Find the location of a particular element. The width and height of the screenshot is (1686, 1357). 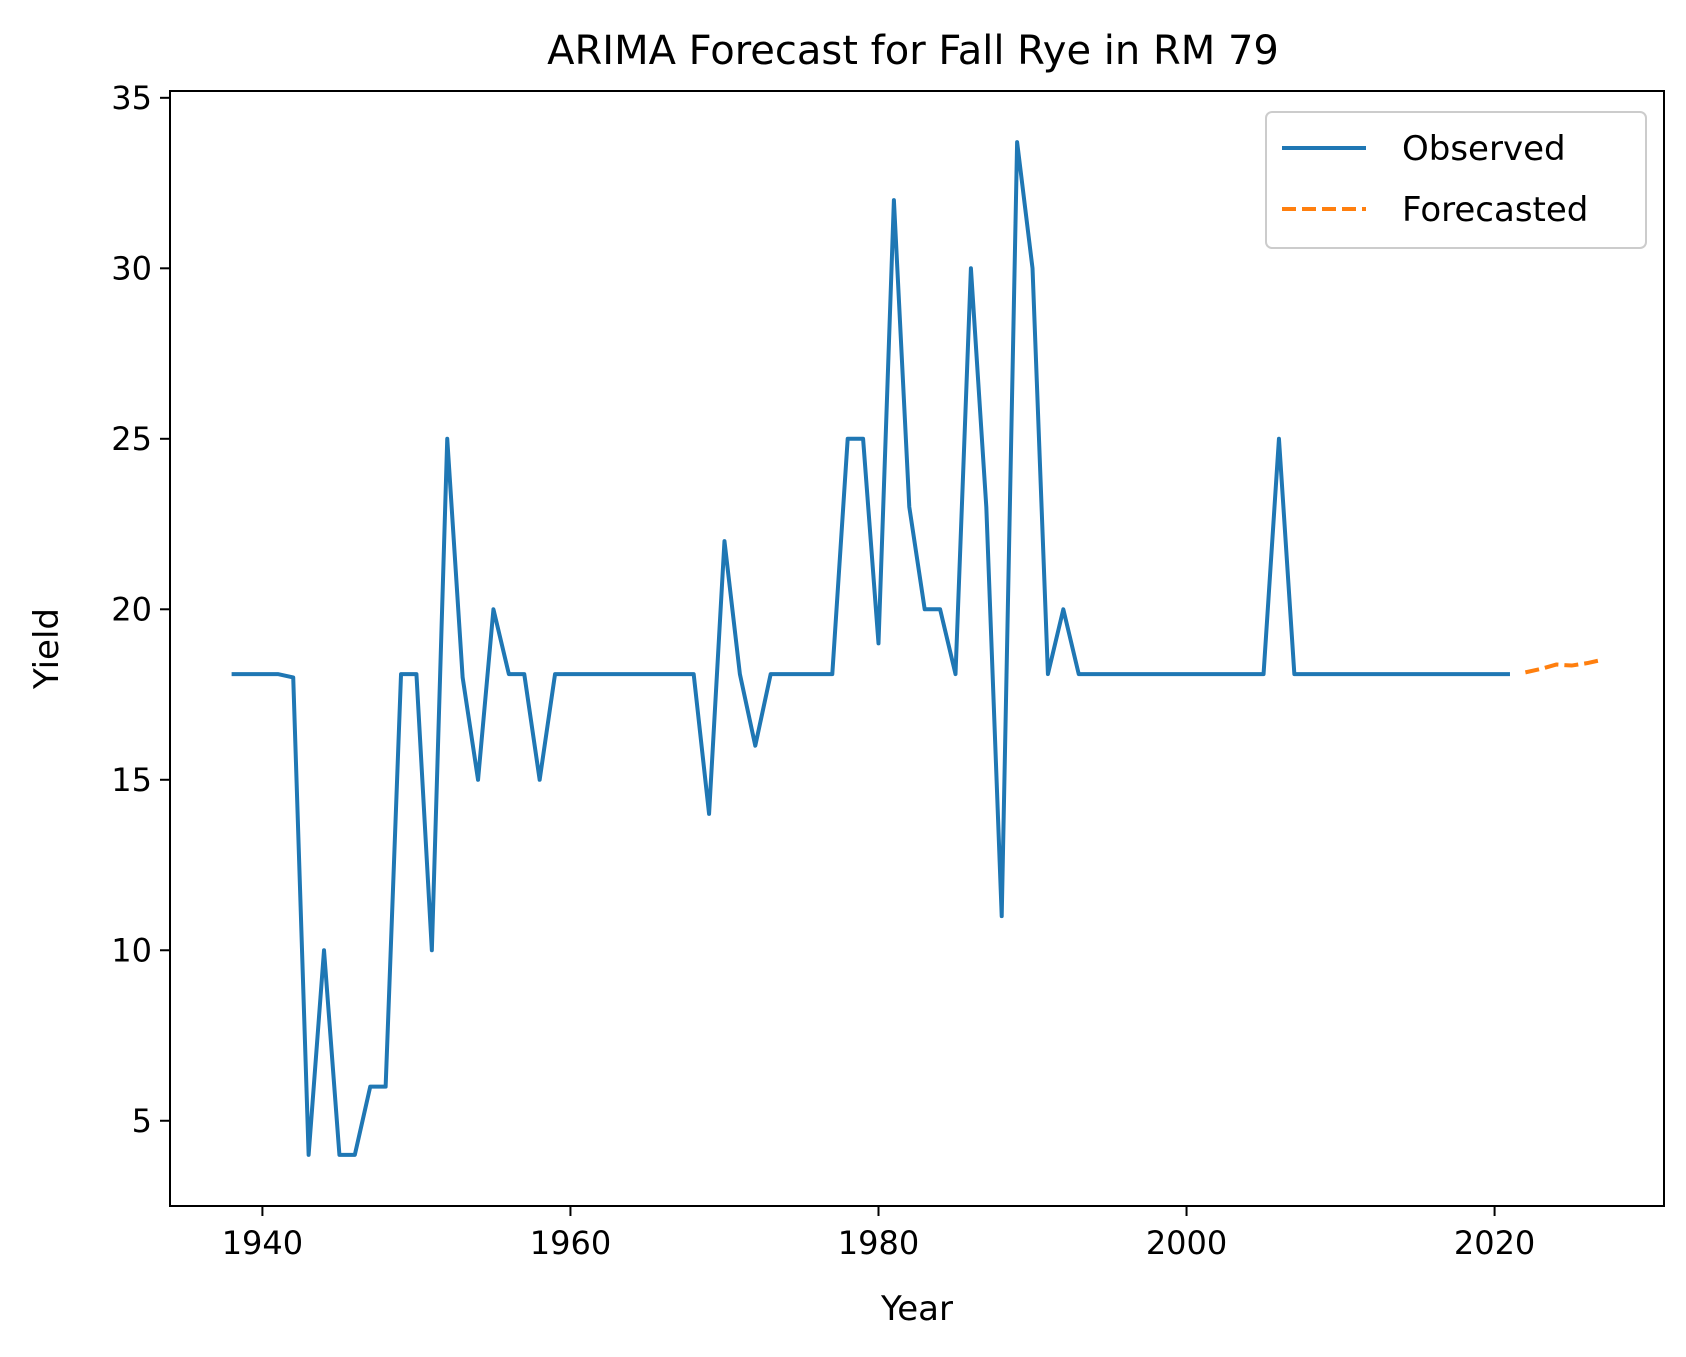

x-tick-label: 1940 is located at coordinates (262, 1243).